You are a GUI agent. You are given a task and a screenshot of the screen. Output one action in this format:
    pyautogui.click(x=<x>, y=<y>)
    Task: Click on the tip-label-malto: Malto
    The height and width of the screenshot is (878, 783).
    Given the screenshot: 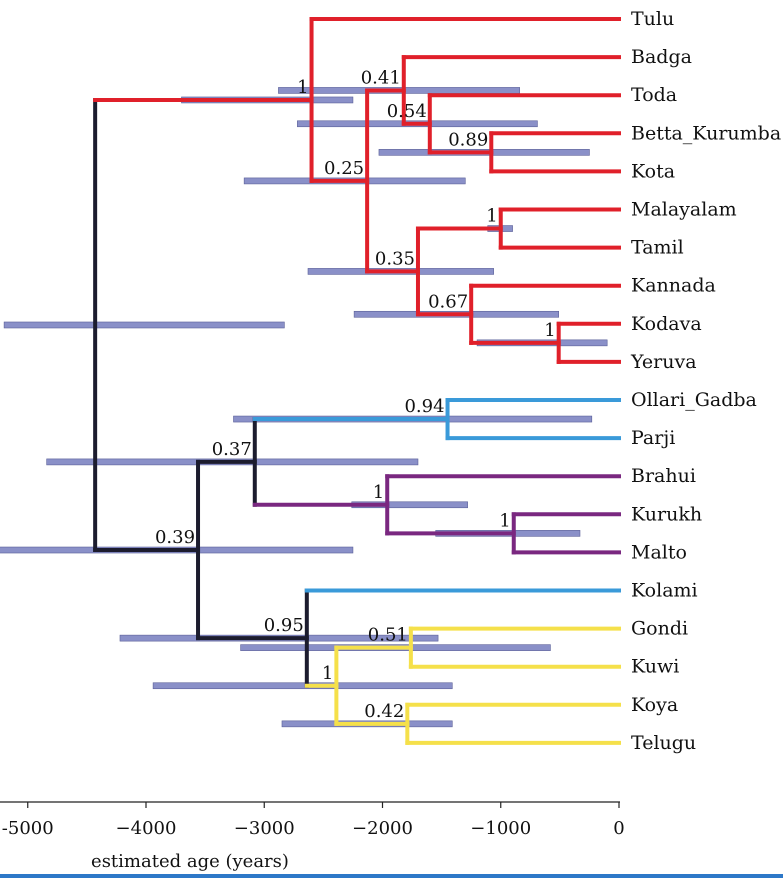 What is the action you would take?
    pyautogui.click(x=659, y=552)
    